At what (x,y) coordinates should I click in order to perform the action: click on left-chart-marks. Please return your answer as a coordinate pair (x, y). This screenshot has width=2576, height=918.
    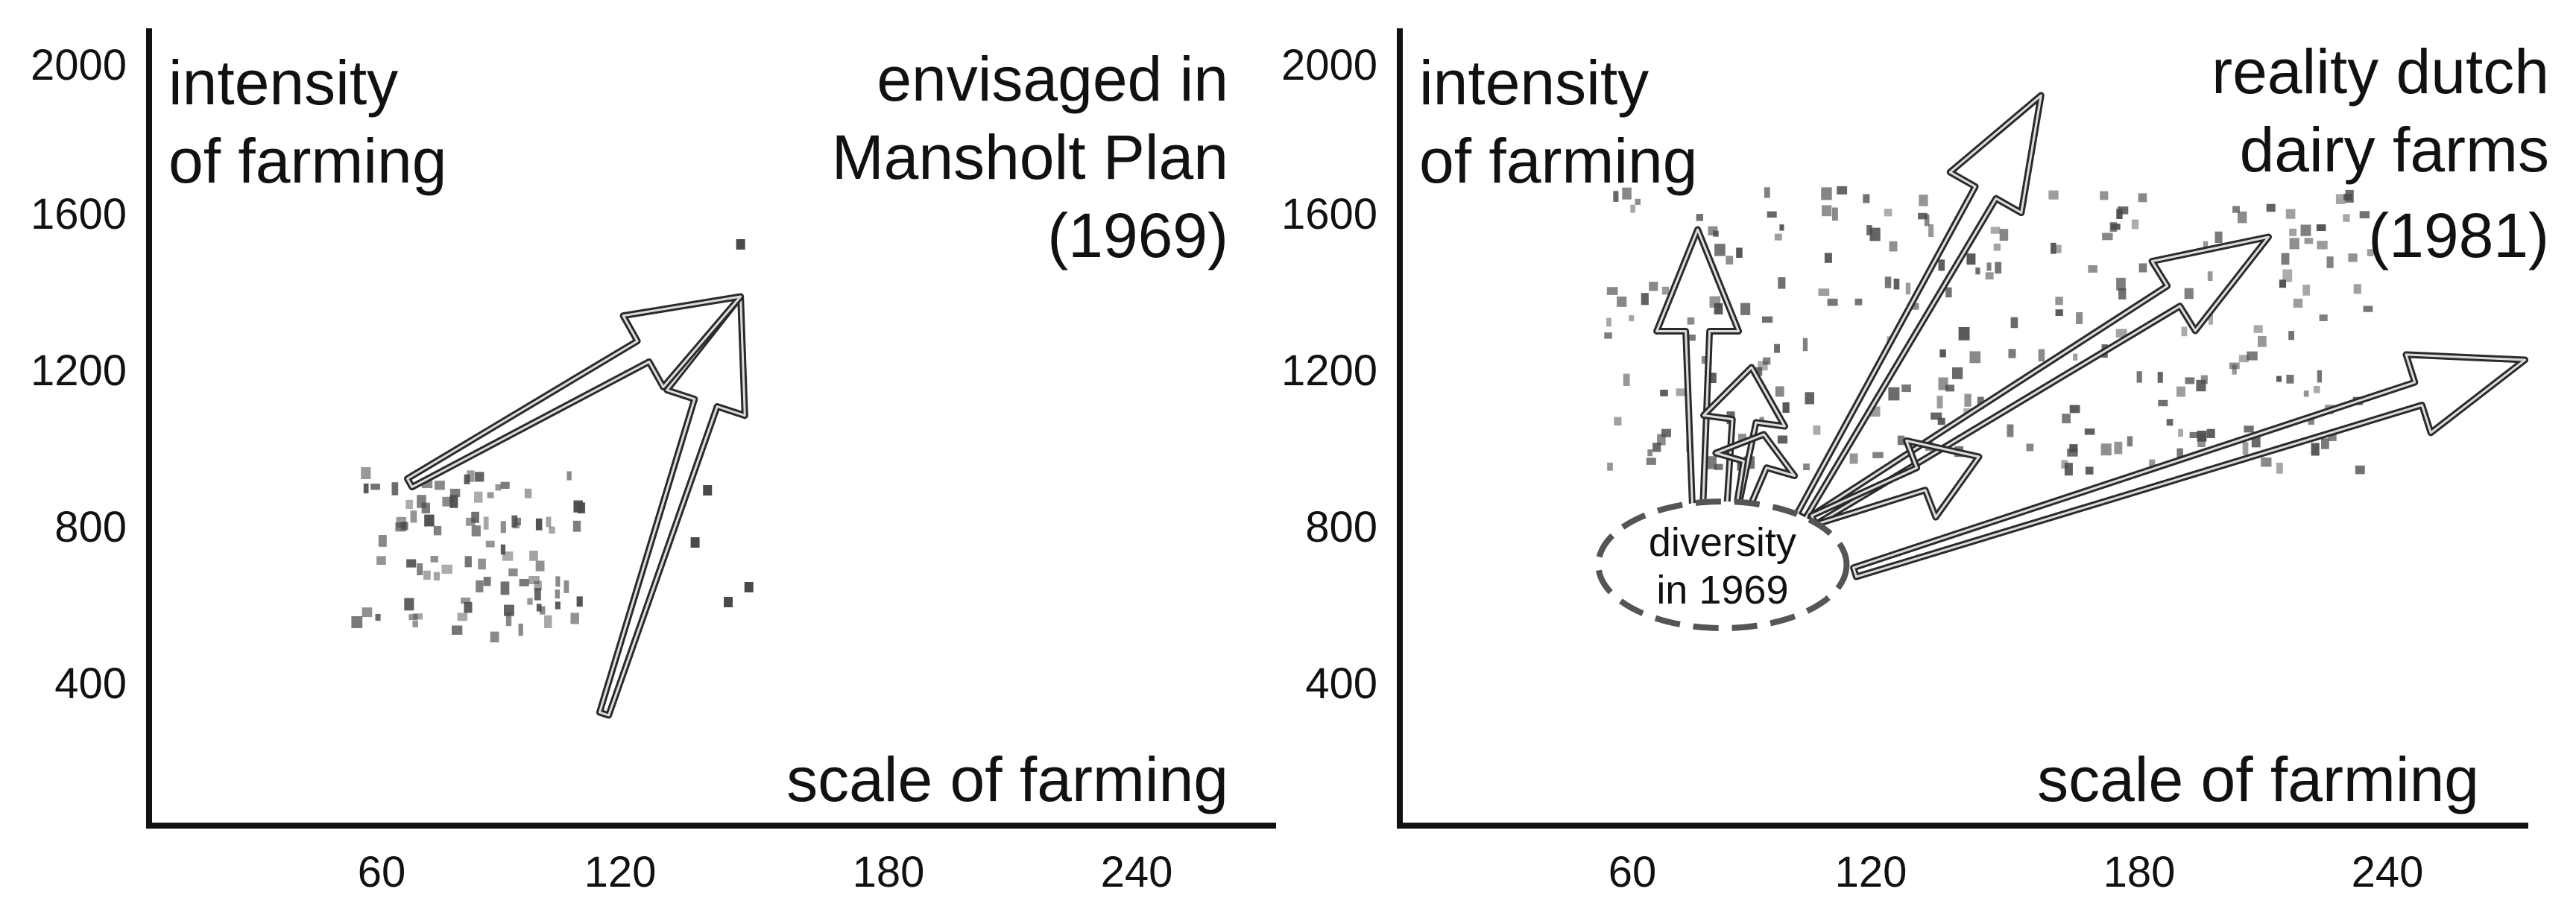
    Looking at the image, I should click on (552, 479).